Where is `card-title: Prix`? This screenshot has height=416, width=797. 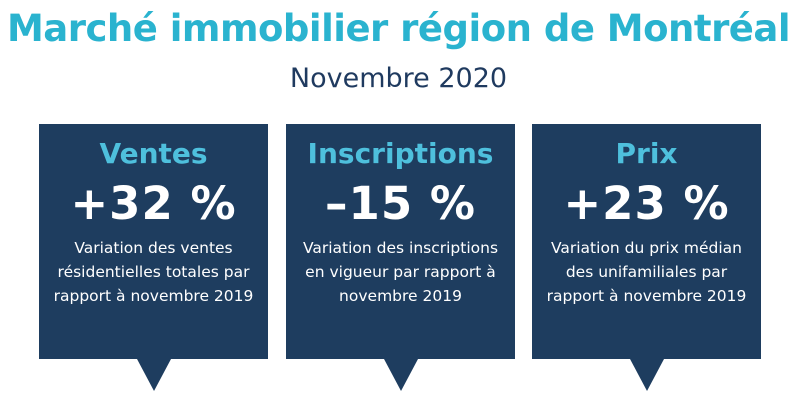
card-title: Prix is located at coordinates (646, 153).